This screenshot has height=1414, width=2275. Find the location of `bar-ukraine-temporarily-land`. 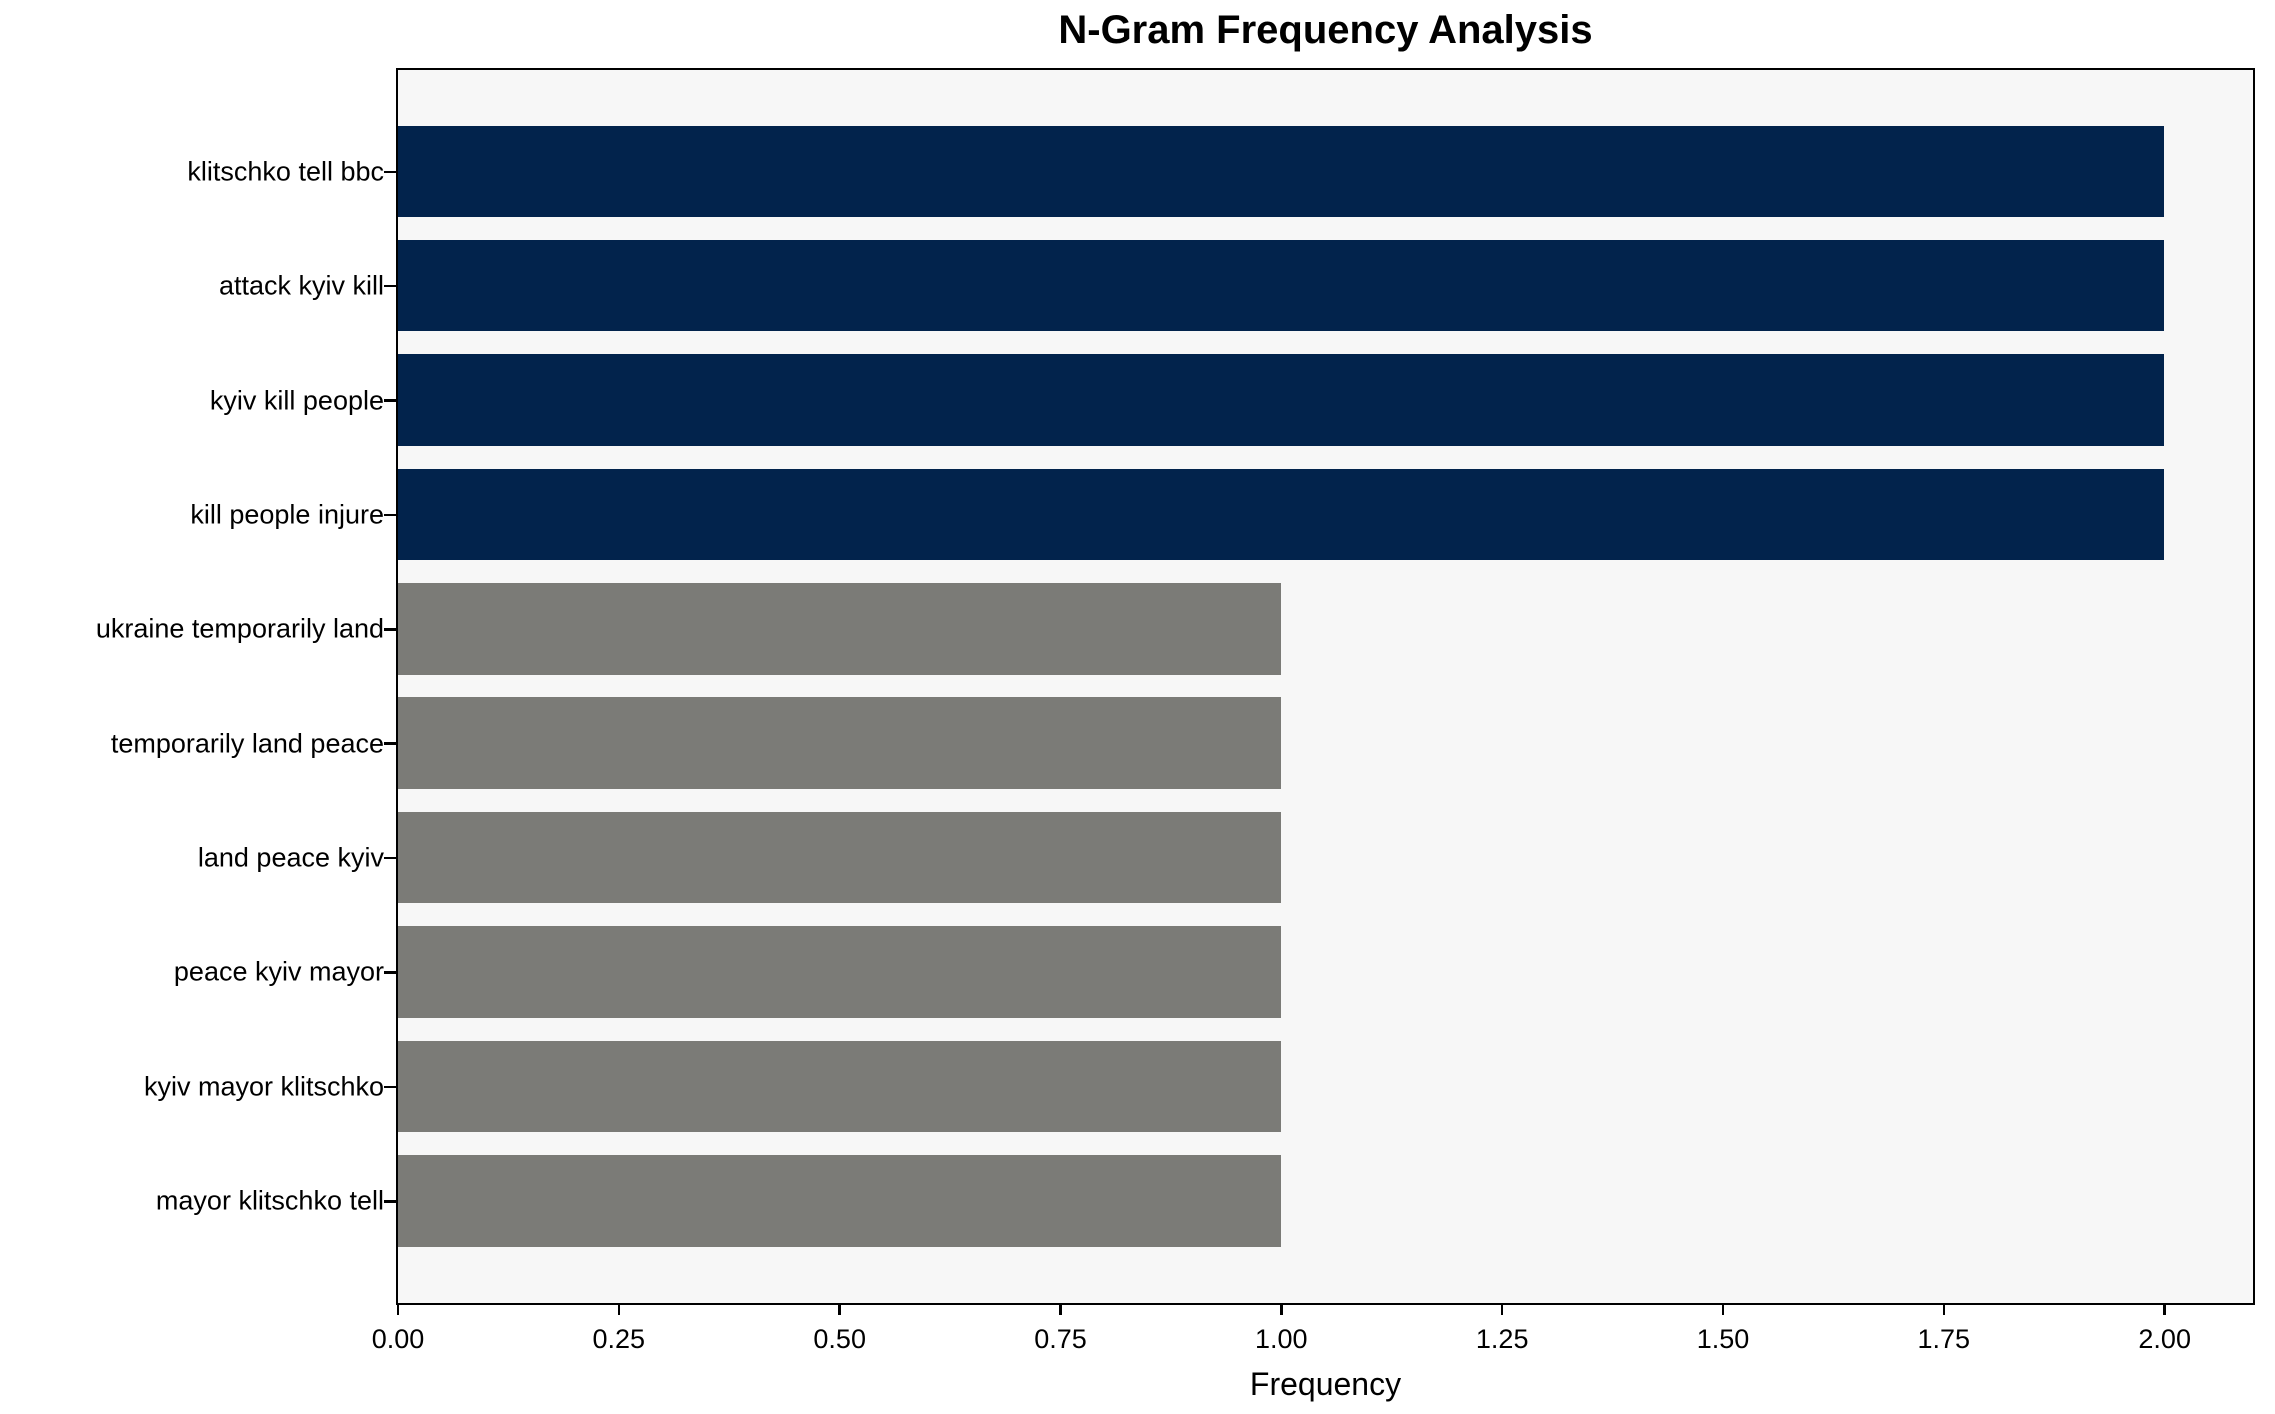

bar-ukraine-temporarily-land is located at coordinates (839, 629).